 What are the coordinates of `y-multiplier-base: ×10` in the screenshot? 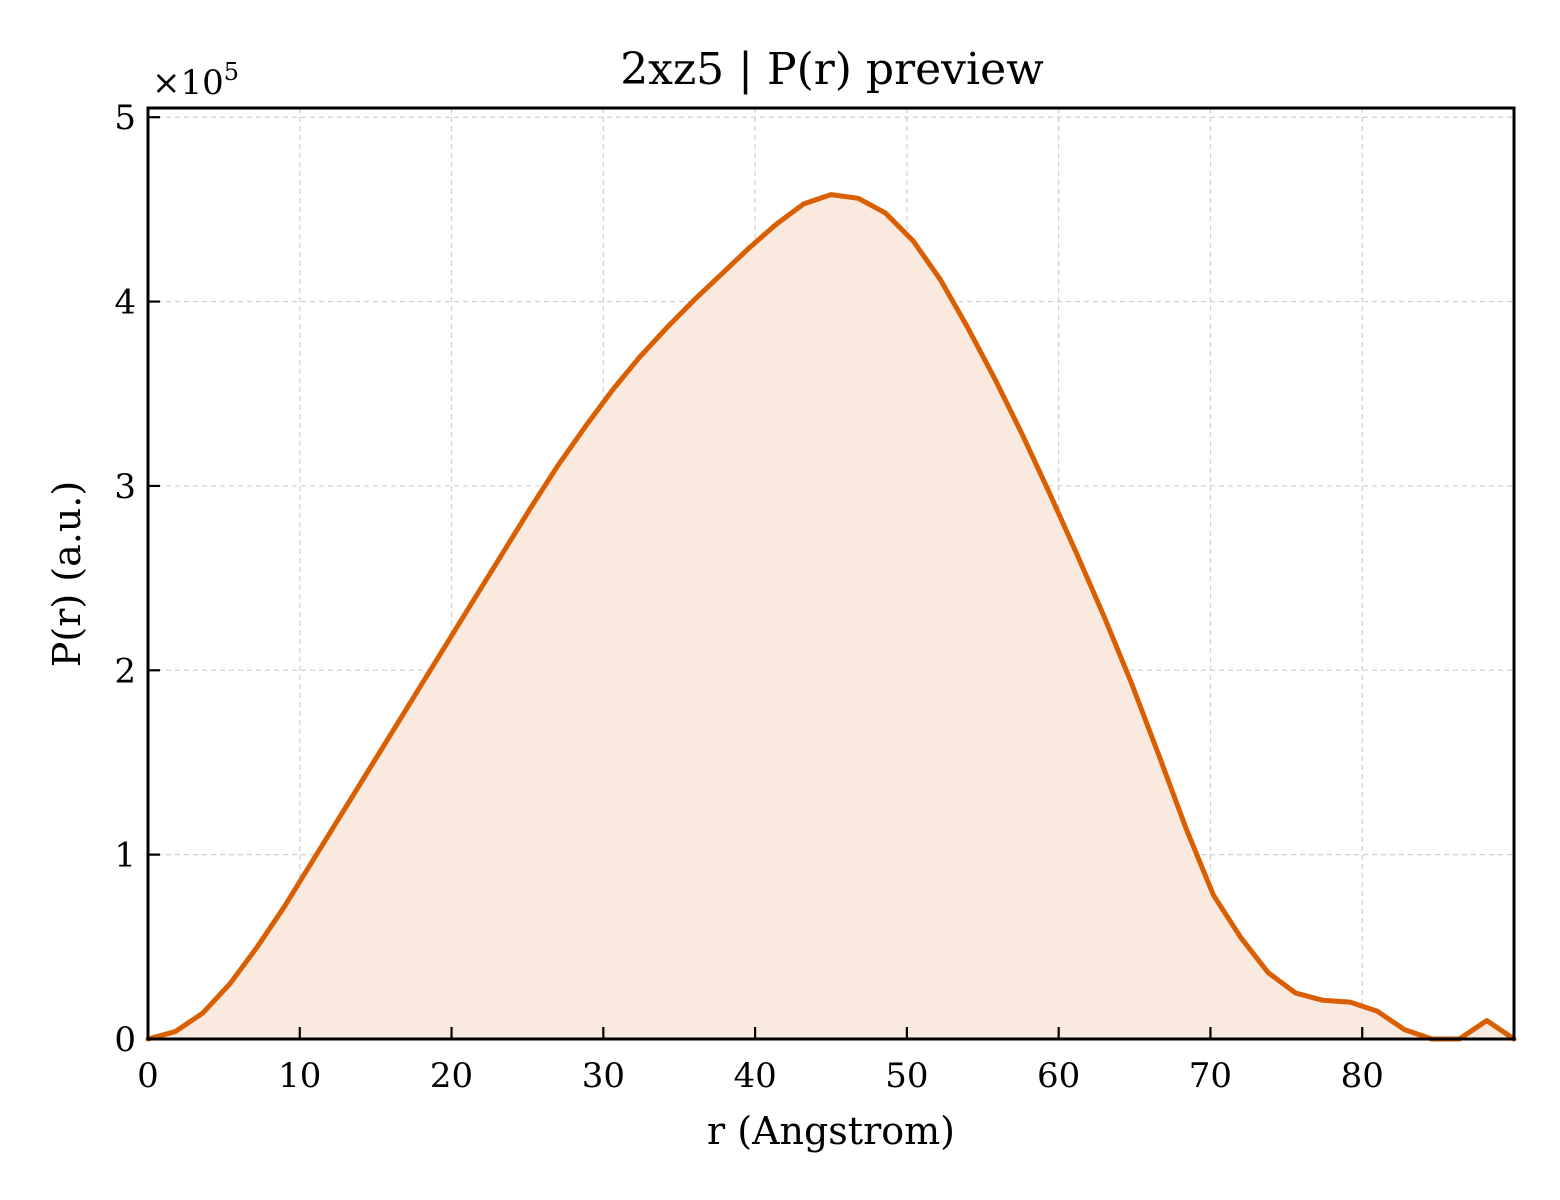 It's located at (188, 83).